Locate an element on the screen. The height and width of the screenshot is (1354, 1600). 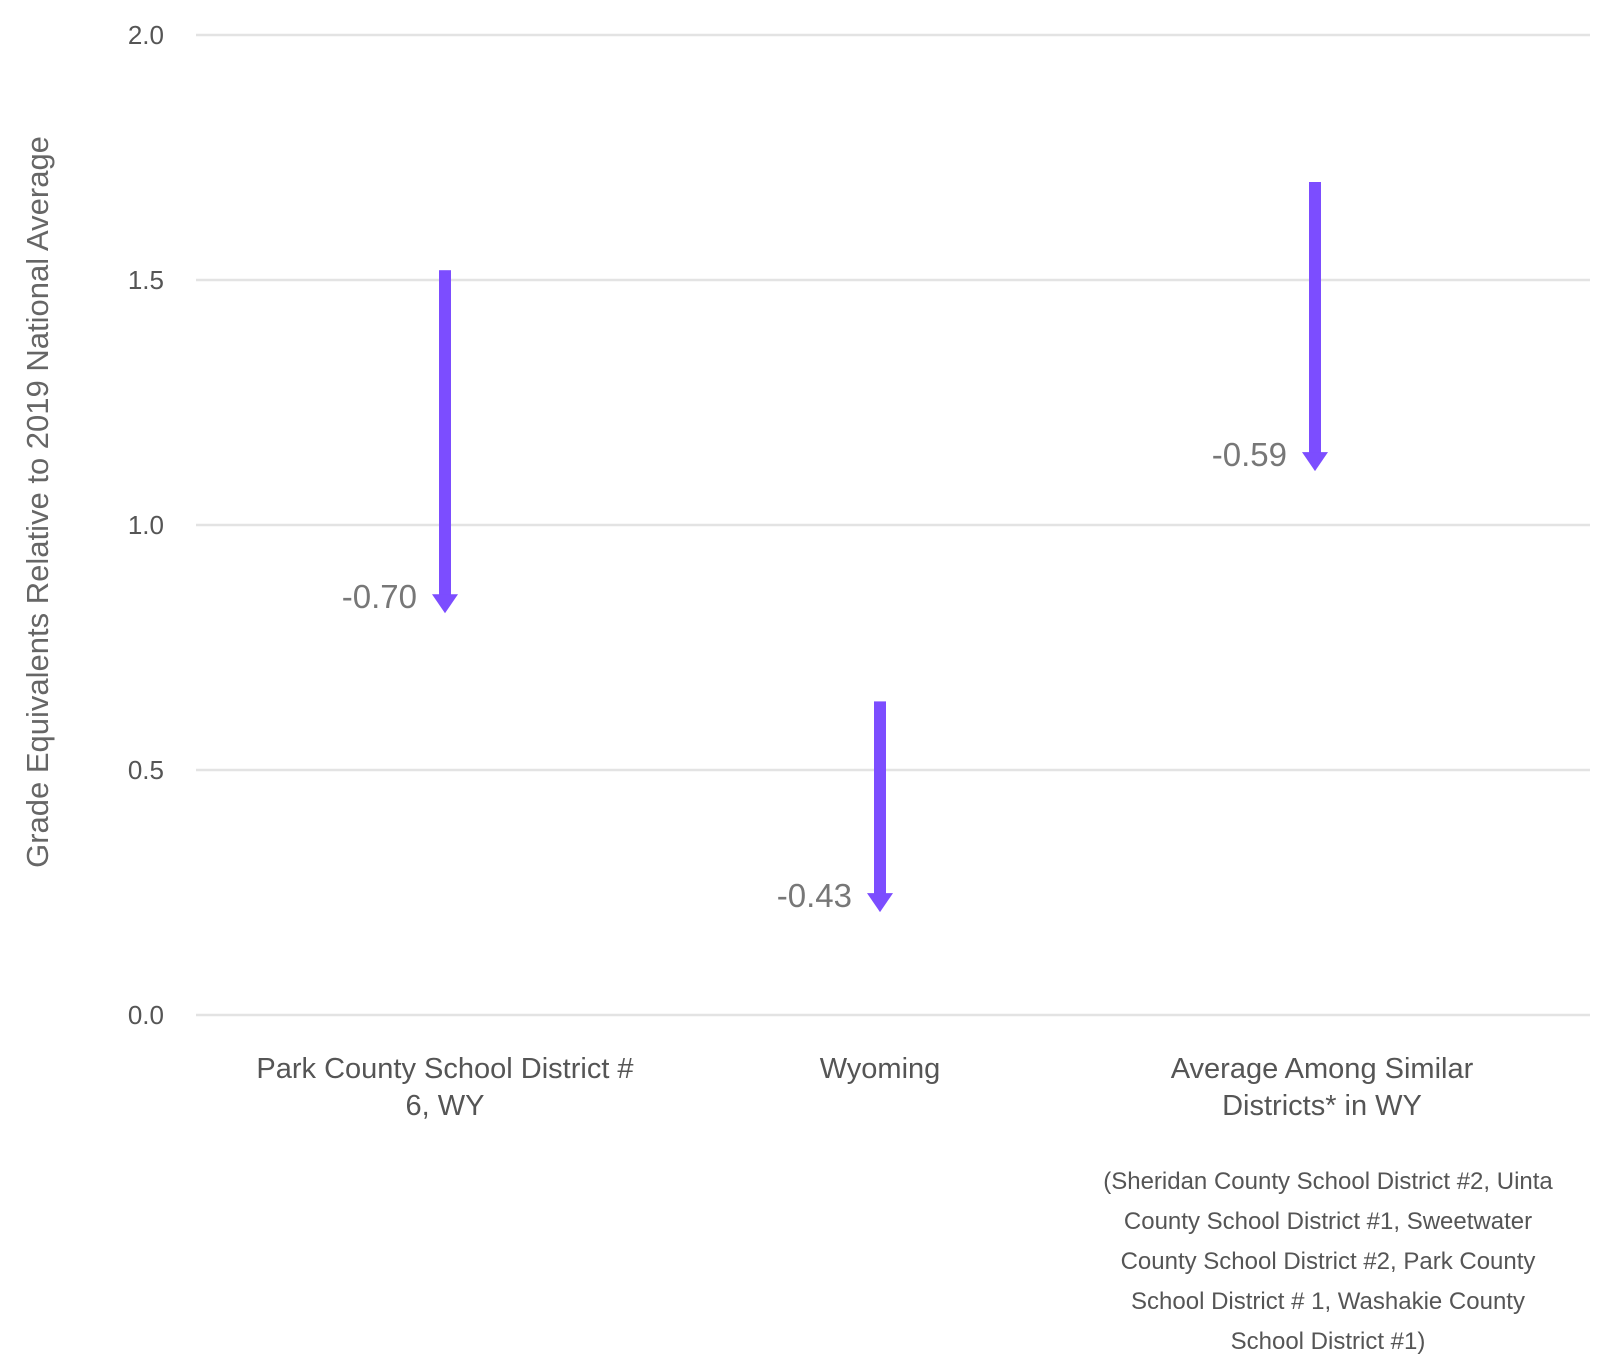
y-tick-label: 1.0 is located at coordinates (146, 525).